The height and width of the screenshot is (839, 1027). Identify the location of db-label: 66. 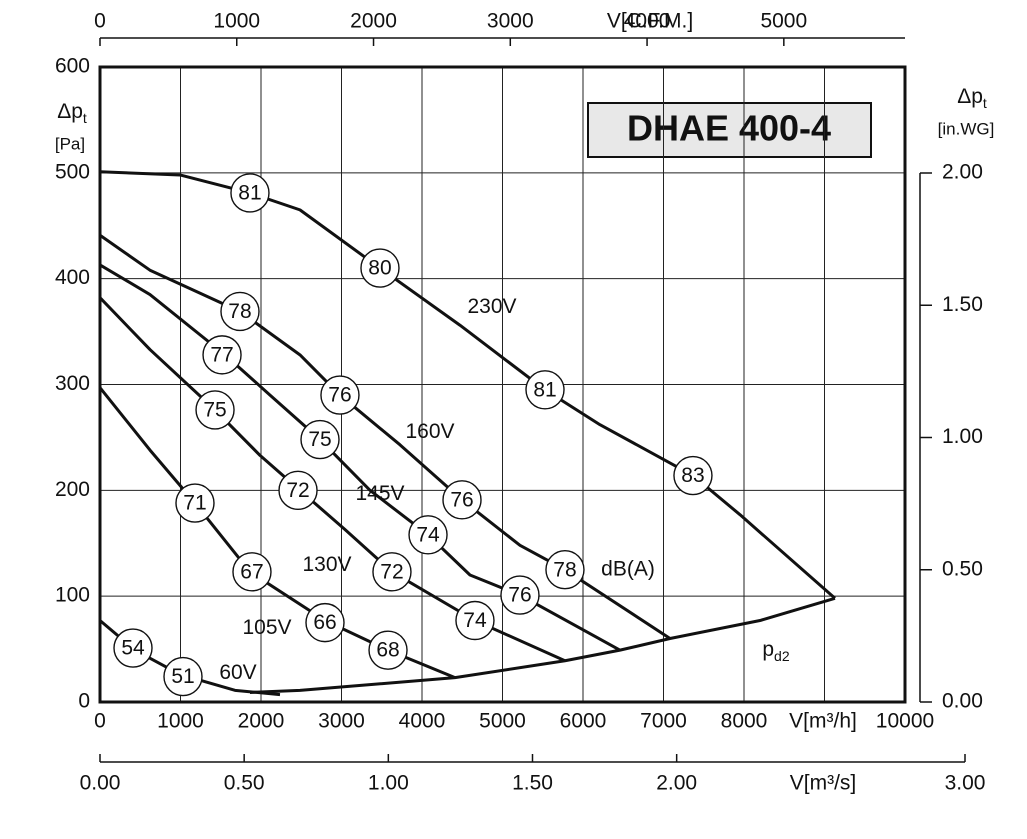
(324, 622).